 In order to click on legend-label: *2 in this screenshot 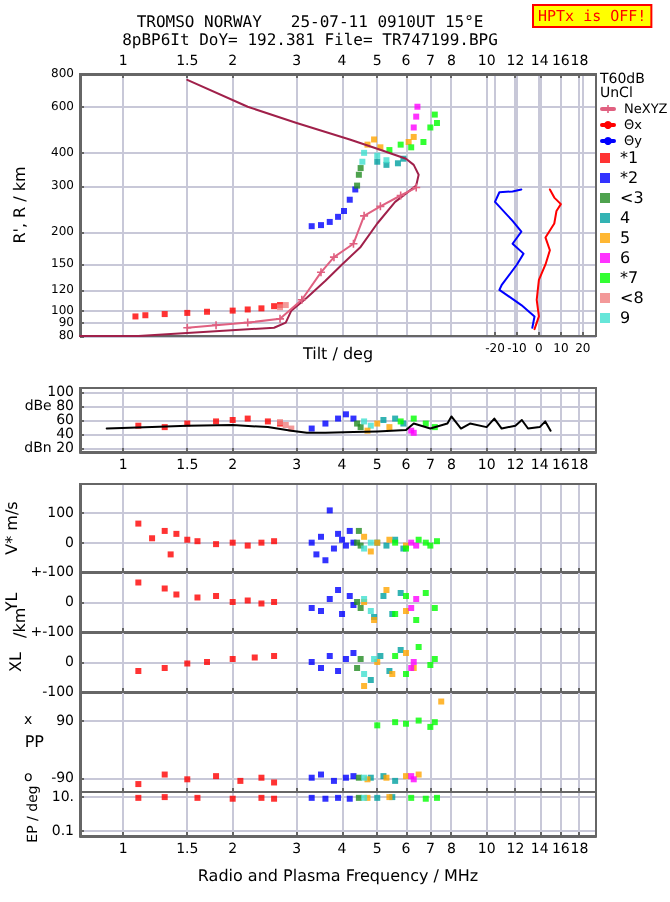, I will do `click(629, 178)`.